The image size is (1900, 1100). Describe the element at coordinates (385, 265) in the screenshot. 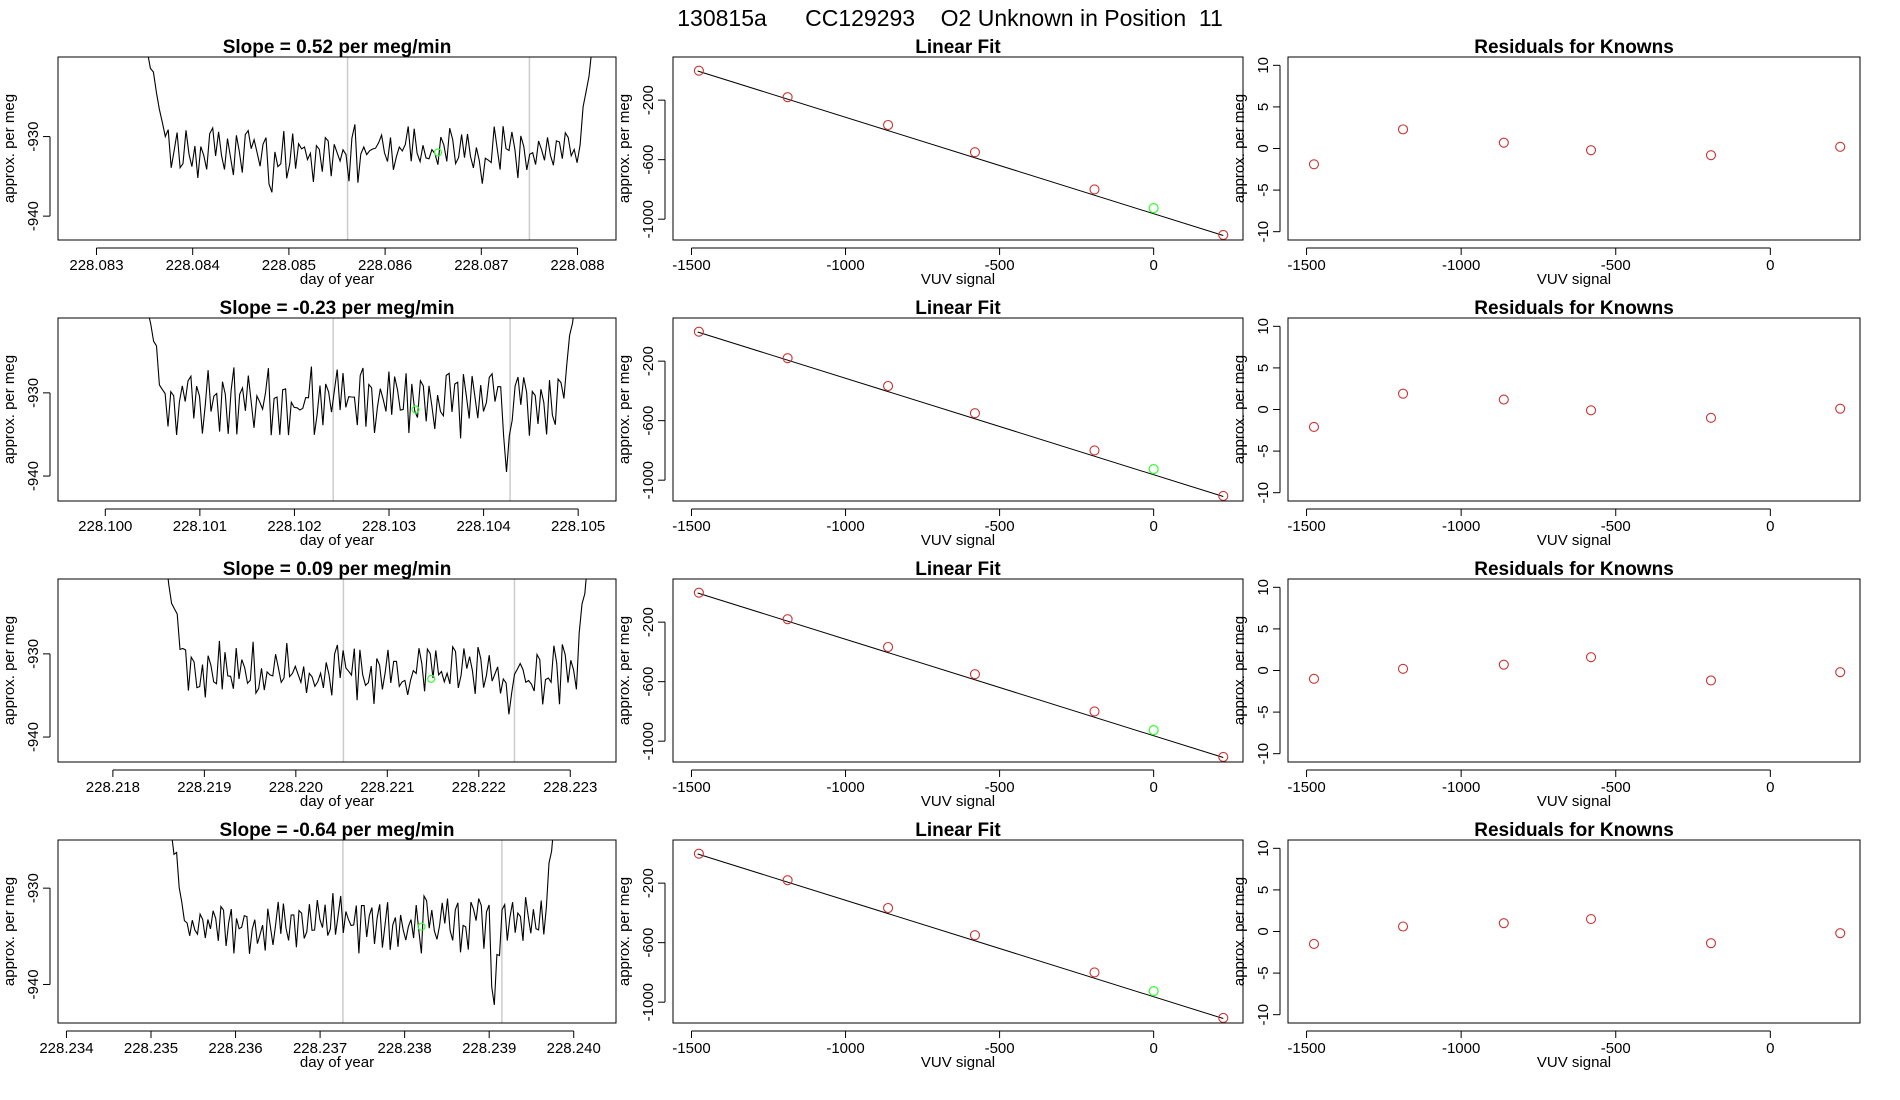

I see `x-tick-label: 228.086` at that location.